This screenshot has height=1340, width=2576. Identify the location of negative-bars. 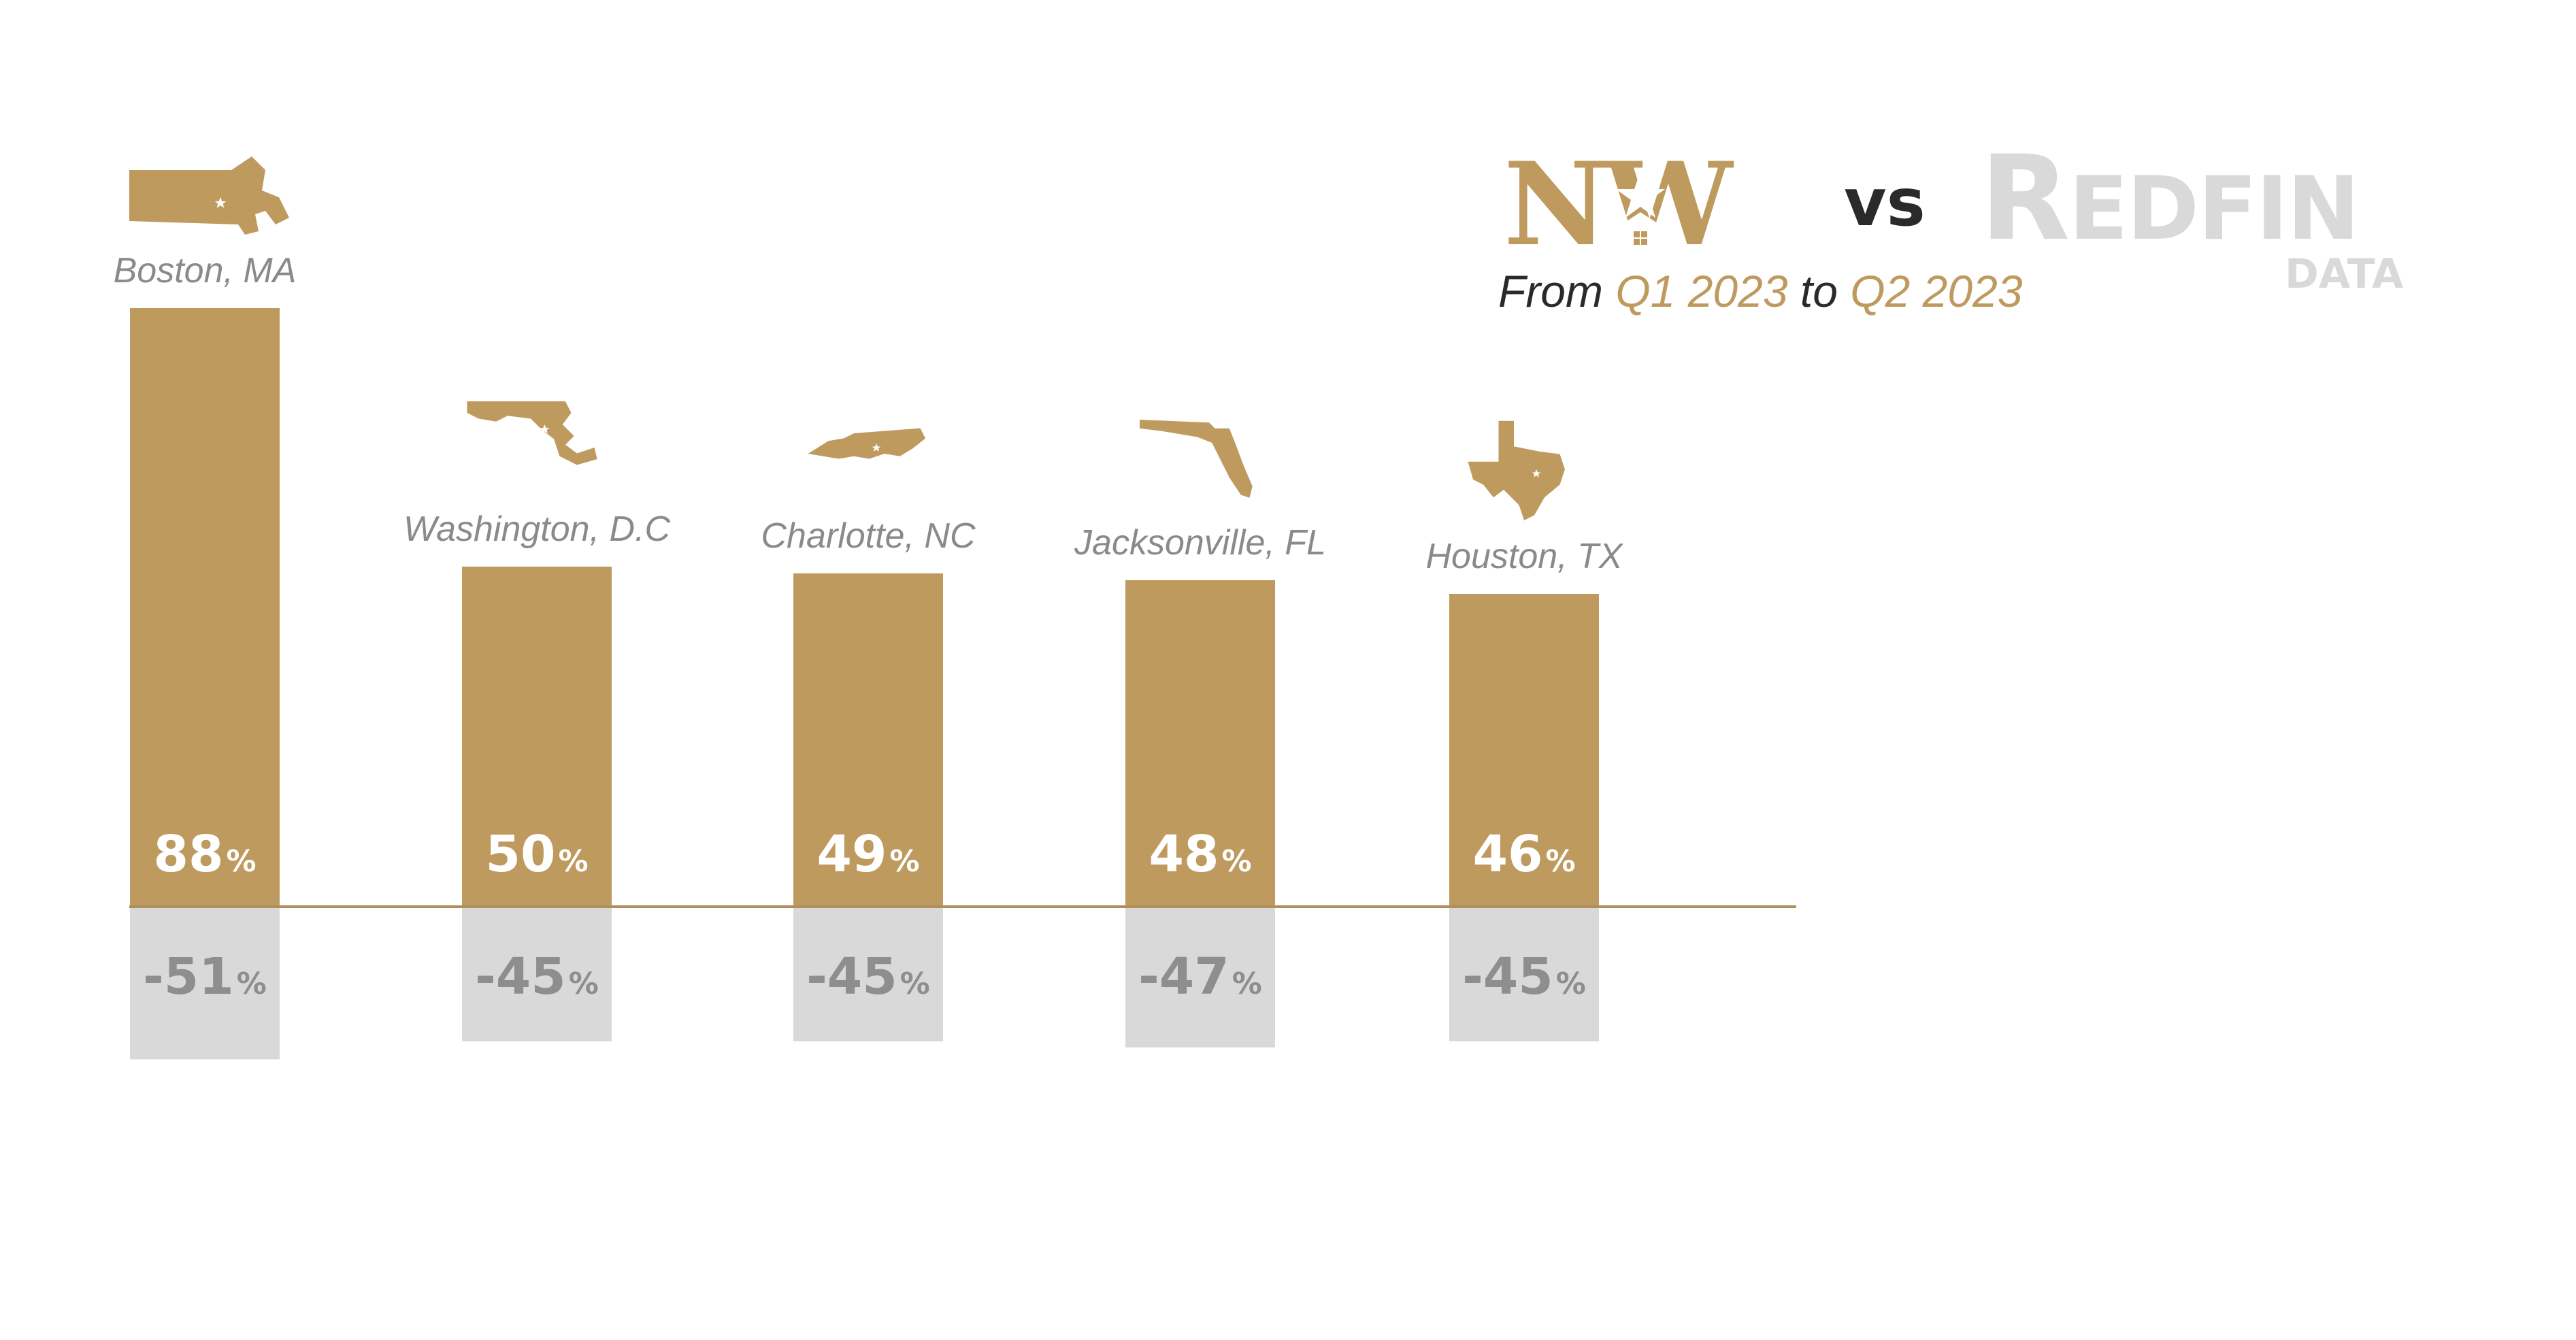
(865, 983).